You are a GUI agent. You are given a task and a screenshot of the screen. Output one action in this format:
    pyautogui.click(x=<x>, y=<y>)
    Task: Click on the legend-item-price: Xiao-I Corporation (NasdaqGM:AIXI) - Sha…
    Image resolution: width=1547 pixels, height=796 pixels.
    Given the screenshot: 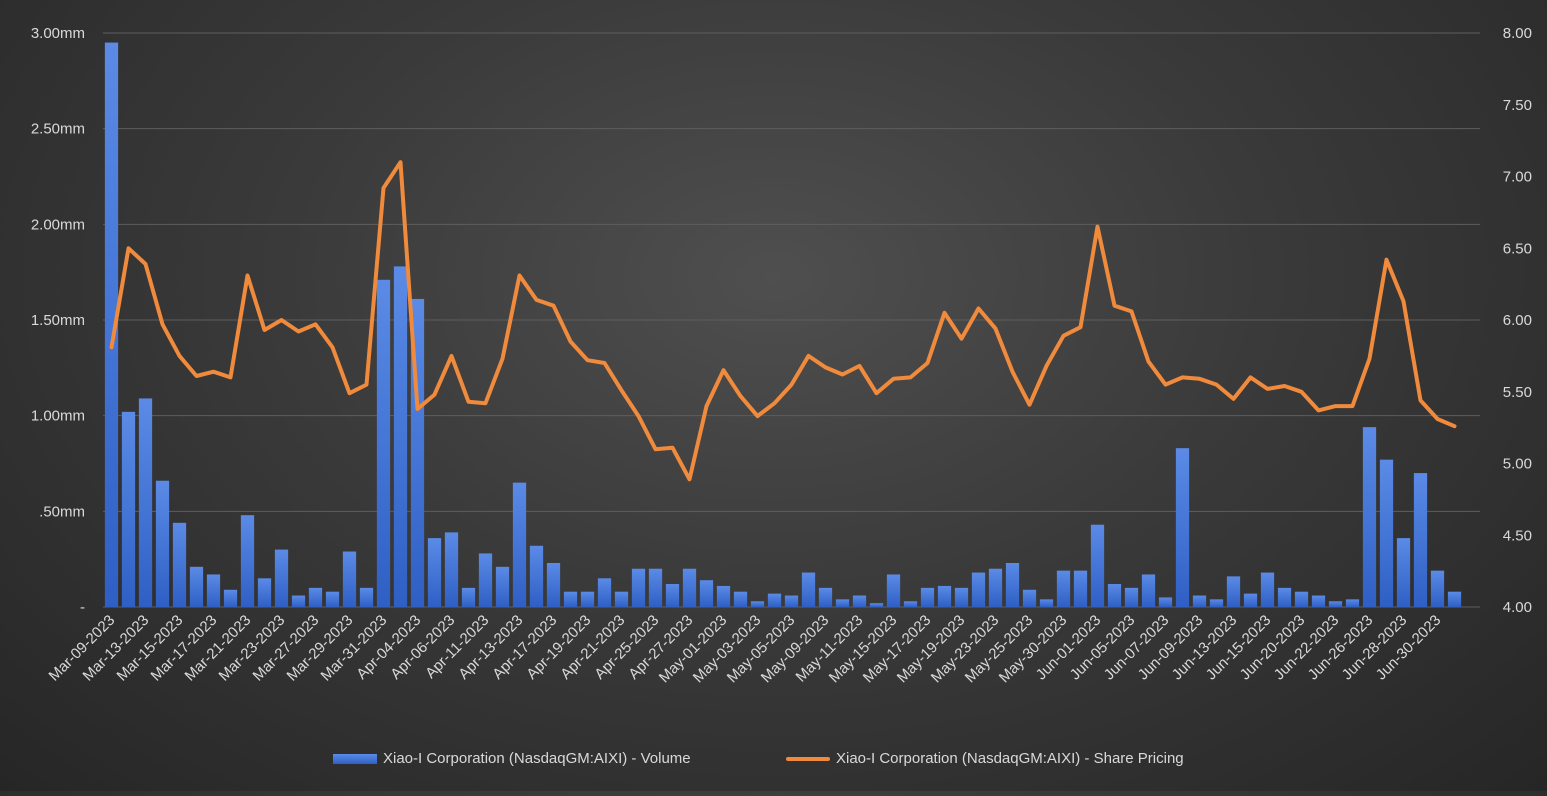 What is the action you would take?
    pyautogui.click(x=985, y=758)
    